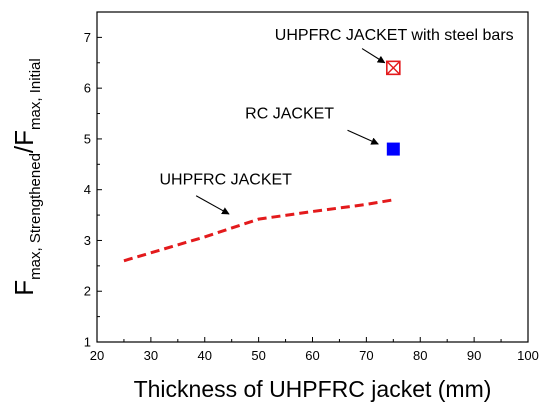 This screenshot has height=418, width=550. What do you see at coordinates (35, 94) in the screenshot?
I see `y-axis-title-sub2: max, Initial` at bounding box center [35, 94].